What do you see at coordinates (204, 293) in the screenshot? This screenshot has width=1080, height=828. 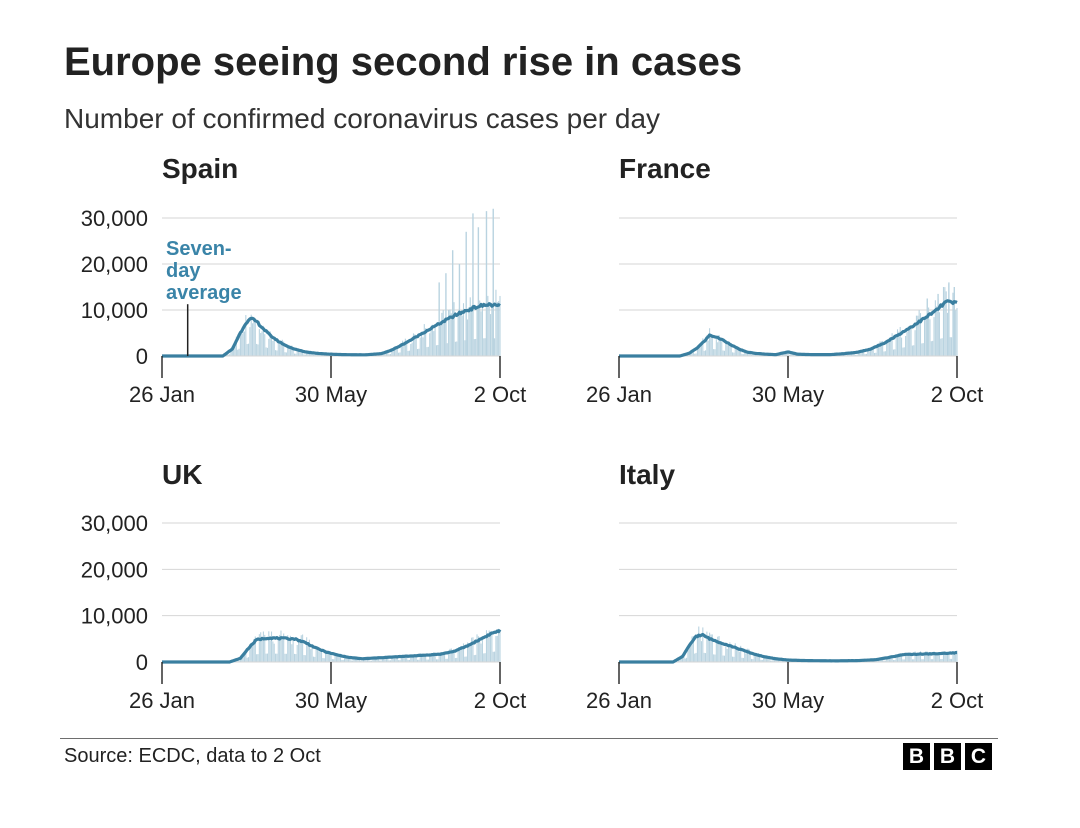 I see `seven-day-average-annotation: average` at bounding box center [204, 293].